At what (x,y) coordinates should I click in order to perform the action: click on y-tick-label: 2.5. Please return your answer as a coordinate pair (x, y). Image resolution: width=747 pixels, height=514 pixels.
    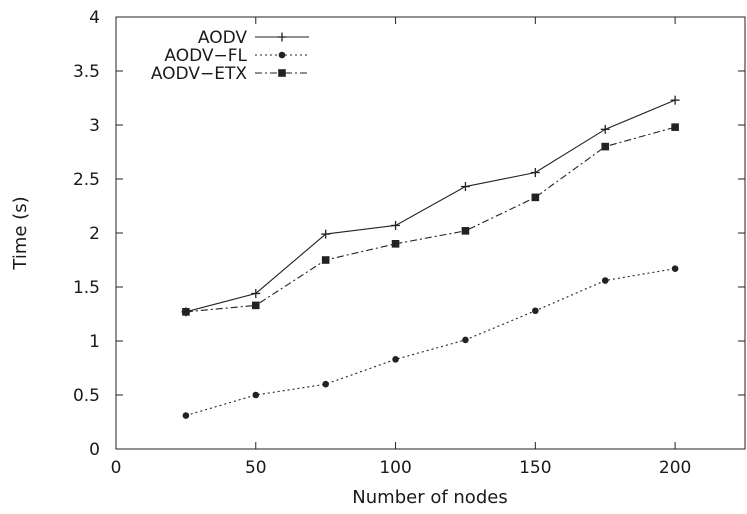
    Looking at the image, I should click on (86, 180).